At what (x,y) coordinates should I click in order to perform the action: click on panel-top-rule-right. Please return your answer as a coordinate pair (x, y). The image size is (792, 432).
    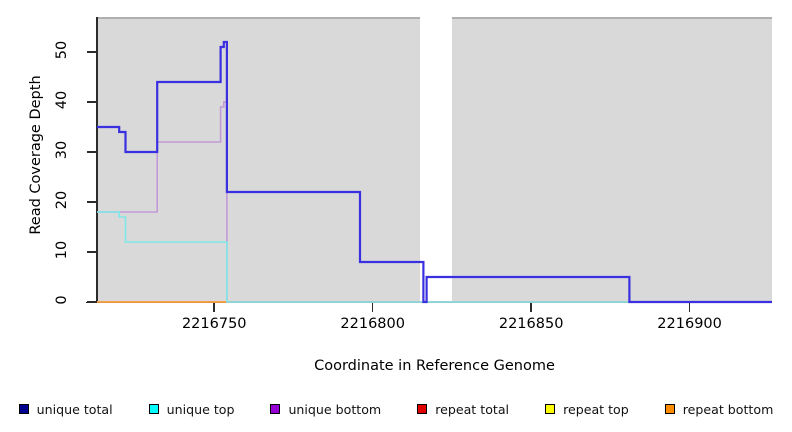
    Looking at the image, I should click on (612, 18).